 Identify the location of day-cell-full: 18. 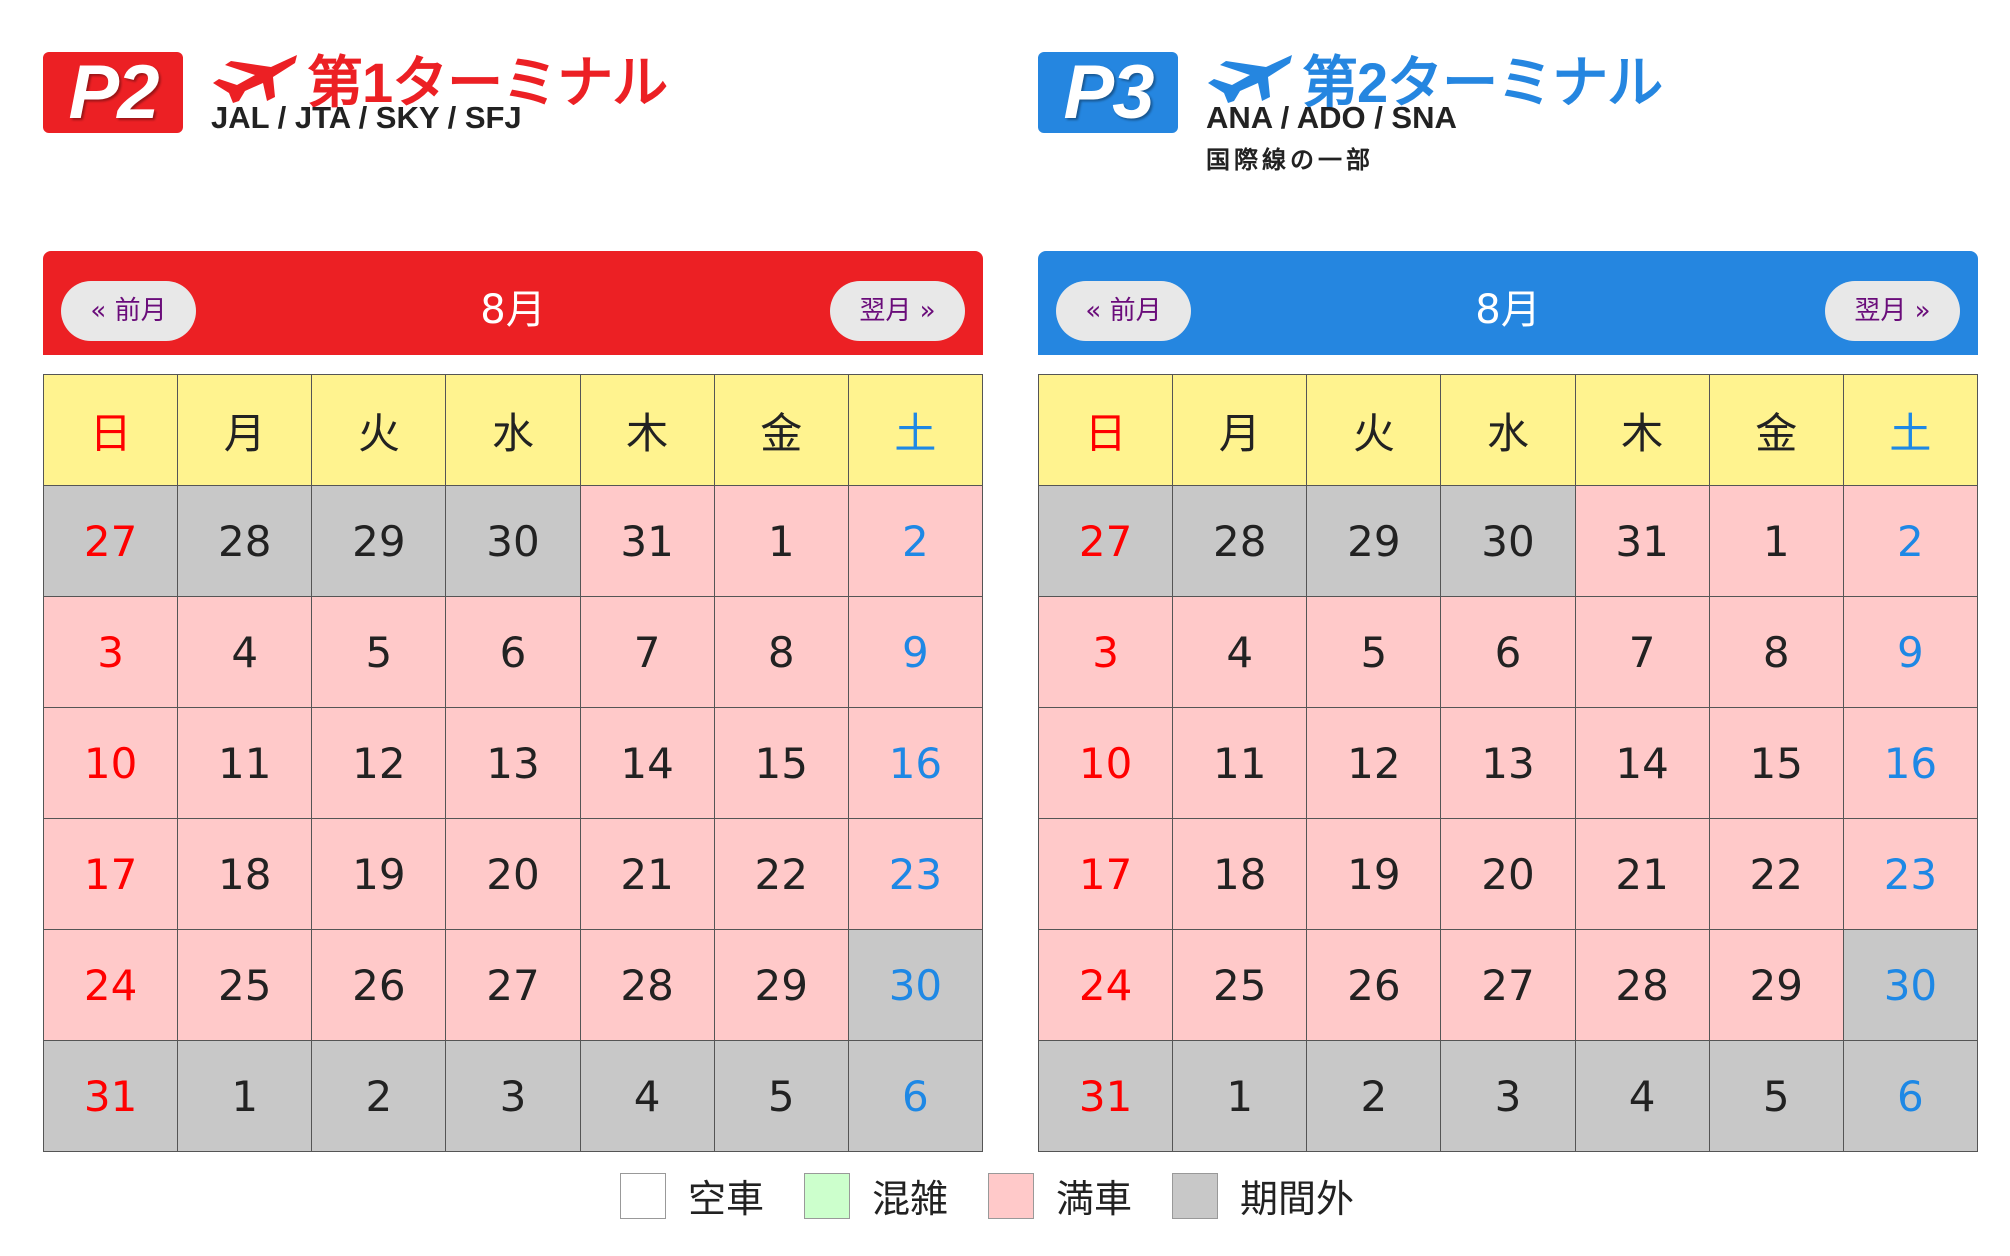
(245, 874).